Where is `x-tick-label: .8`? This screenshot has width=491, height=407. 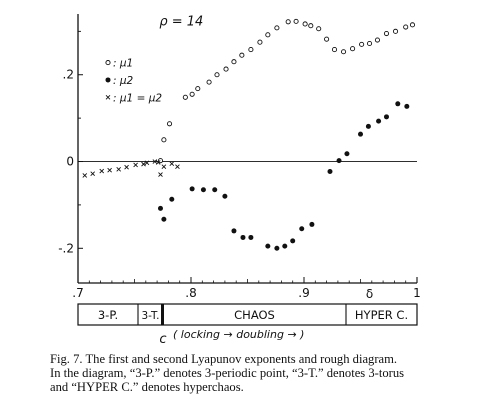 x-tick-label: .8 is located at coordinates (190, 293).